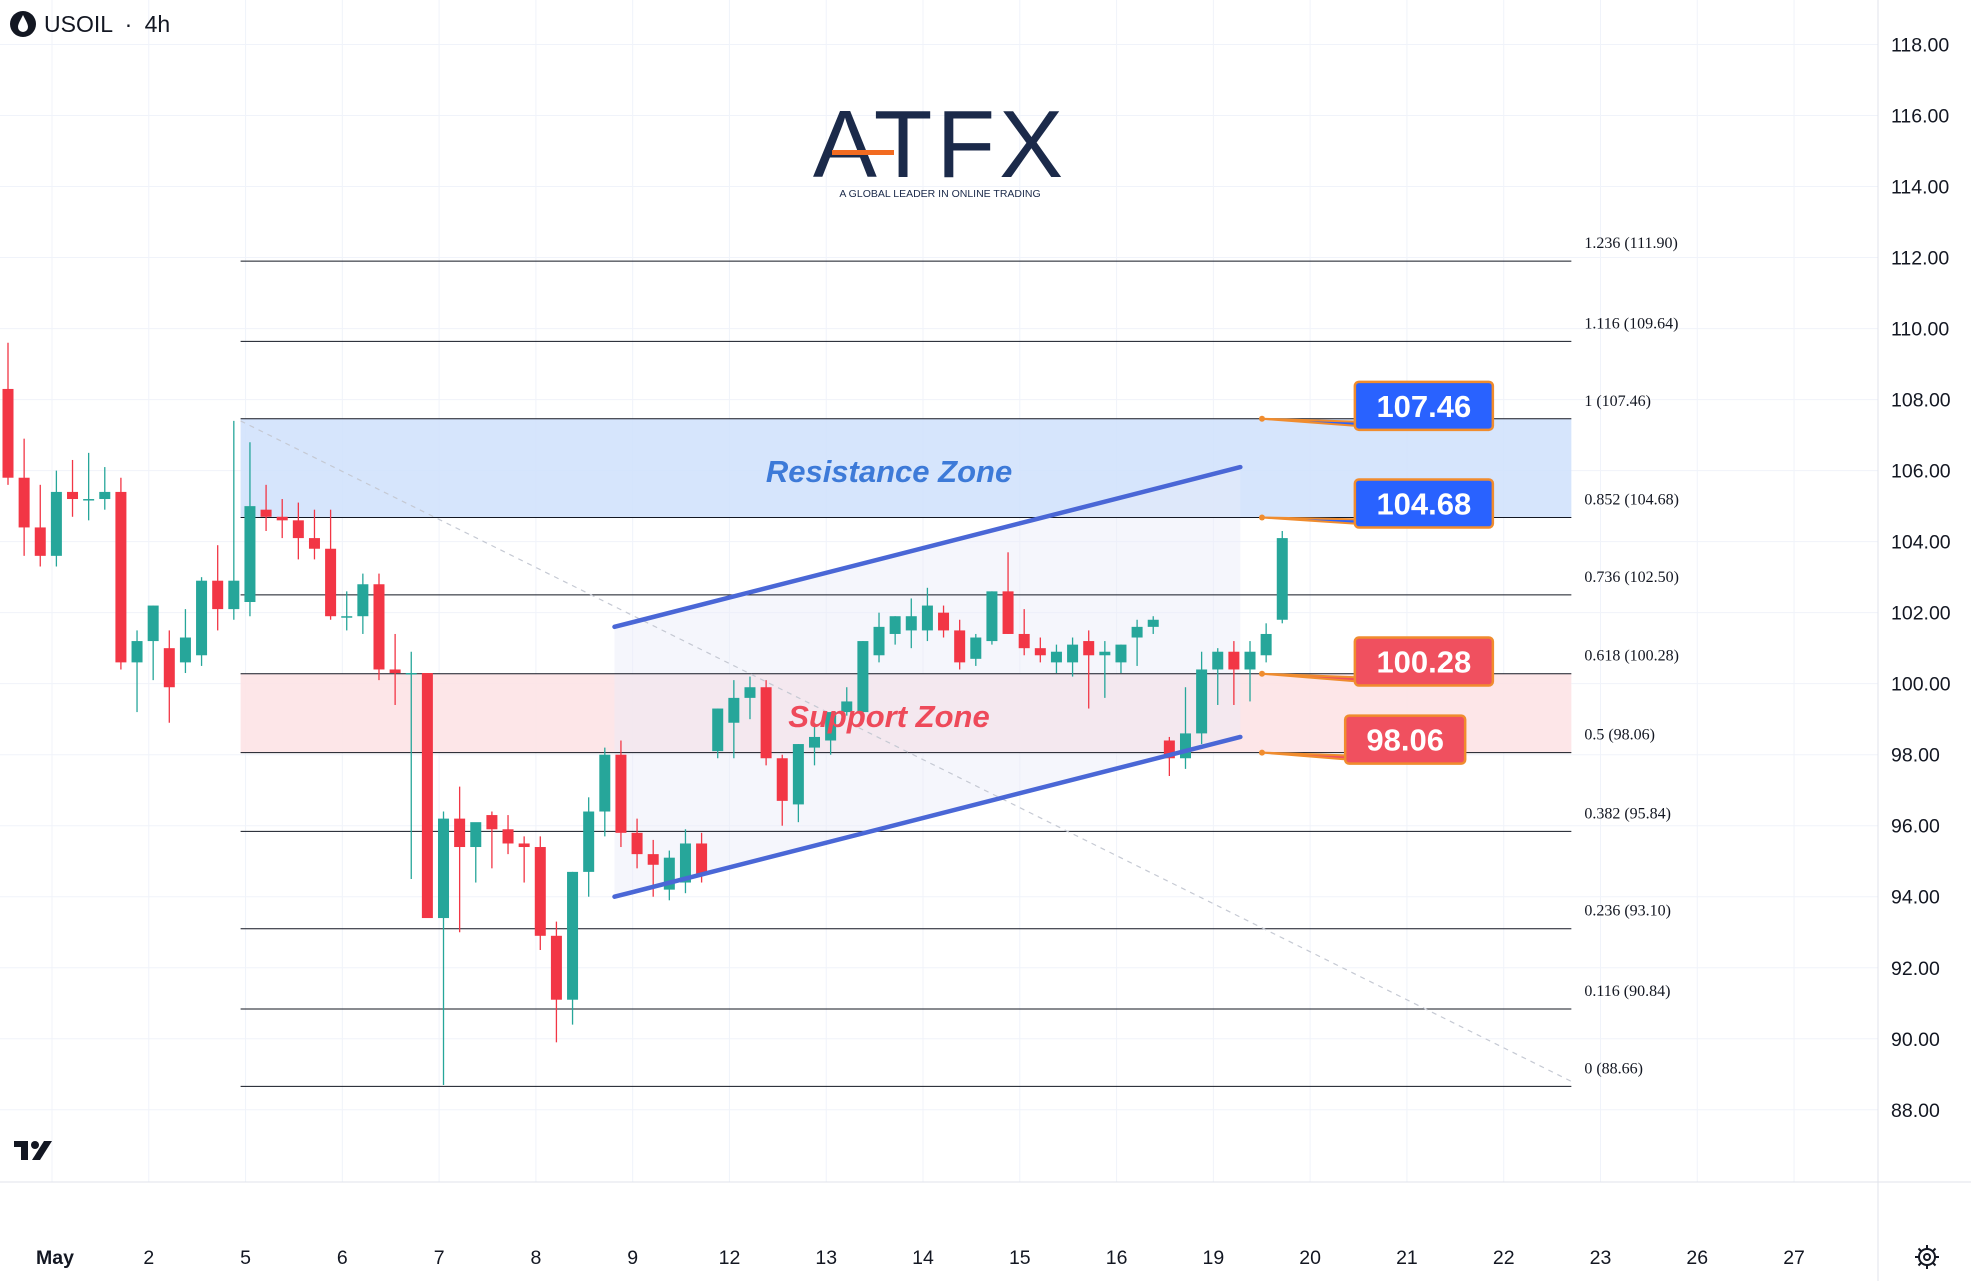 This screenshot has width=1971, height=1281. What do you see at coordinates (923, 1258) in the screenshot?
I see `time-tick-label: 14` at bounding box center [923, 1258].